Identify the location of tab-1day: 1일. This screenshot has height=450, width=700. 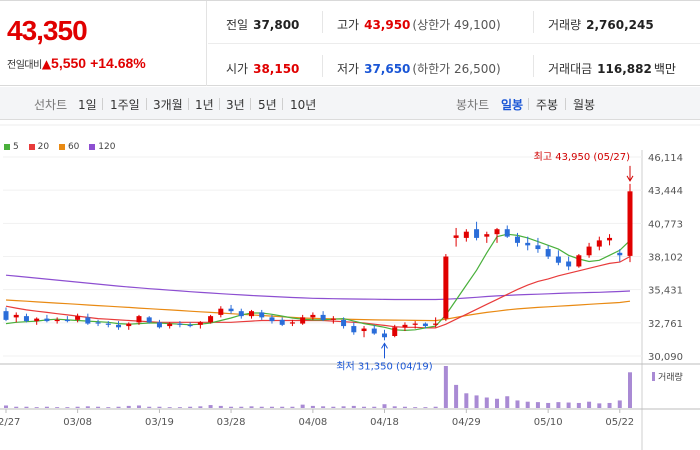
(87, 105).